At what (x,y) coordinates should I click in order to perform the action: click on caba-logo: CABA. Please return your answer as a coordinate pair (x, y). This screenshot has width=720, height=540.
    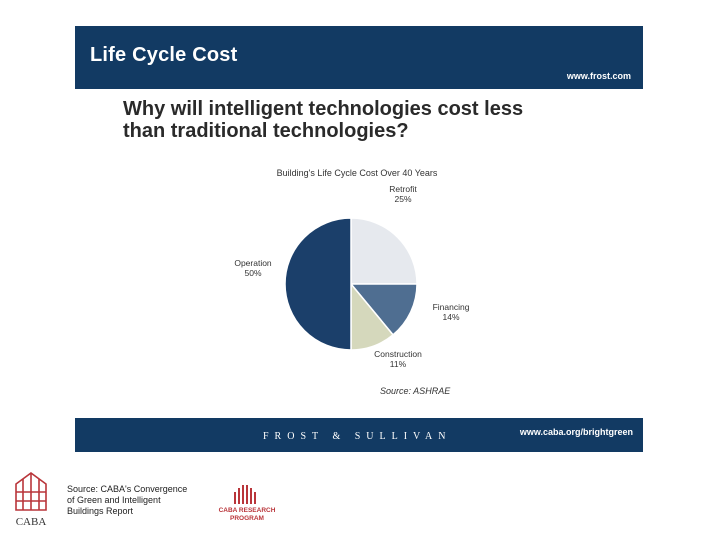
    Looking at the image, I should click on (31, 500).